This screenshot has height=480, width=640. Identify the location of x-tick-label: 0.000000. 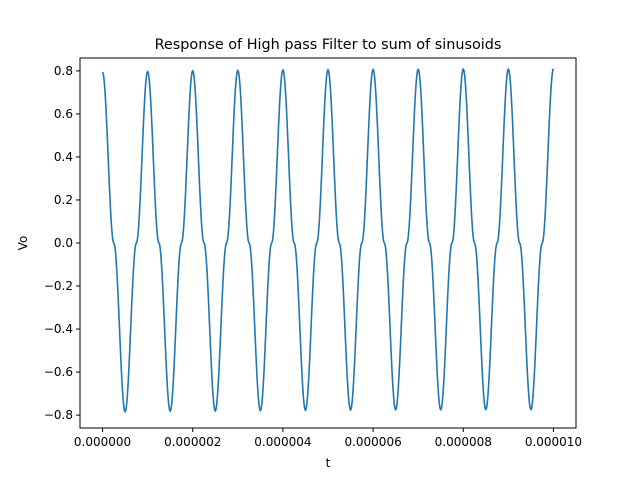
(102, 442).